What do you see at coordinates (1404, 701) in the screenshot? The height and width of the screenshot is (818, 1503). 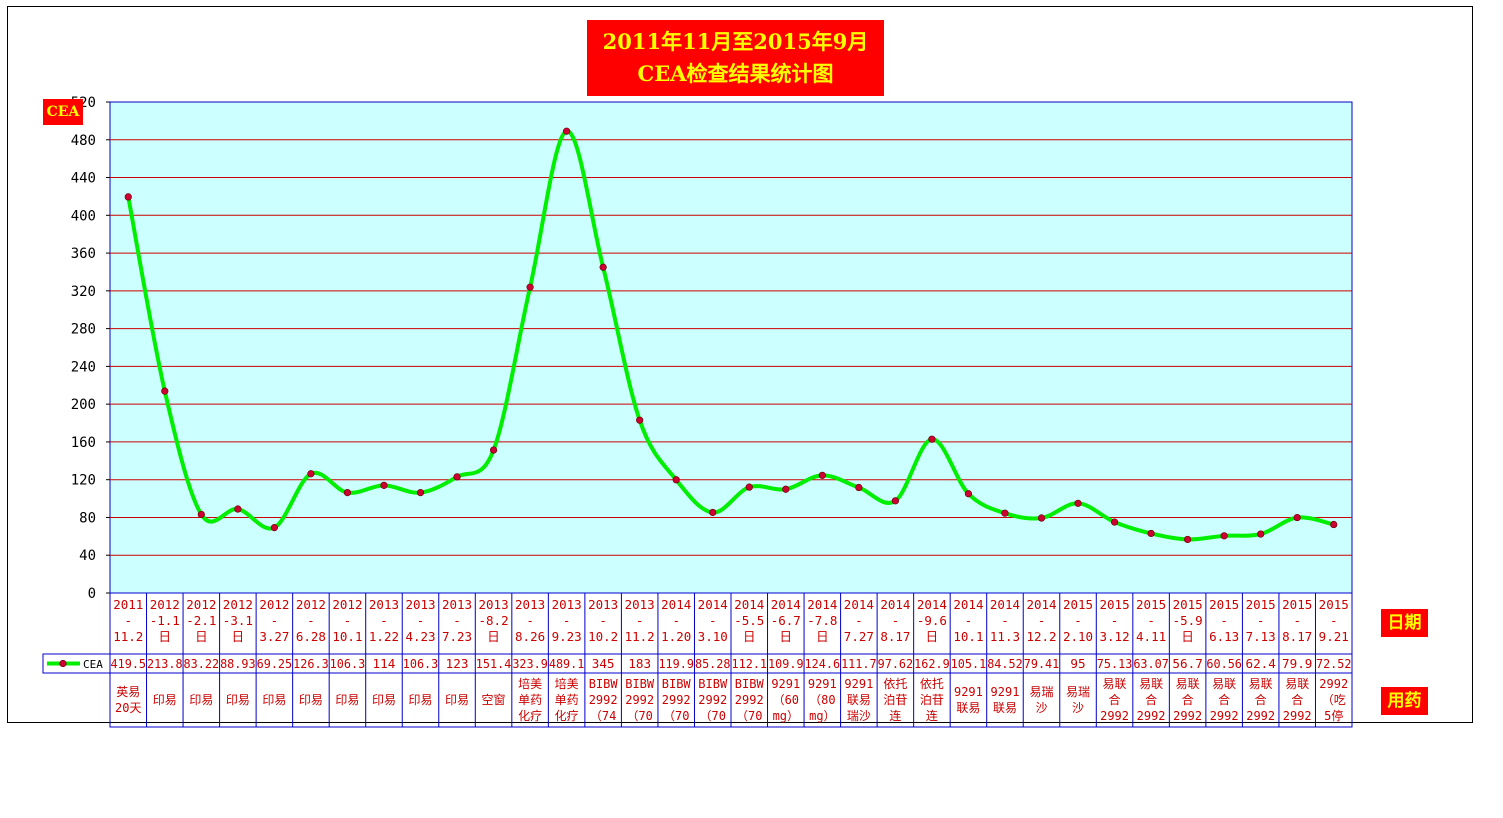 I see `drug-row-label: 用药` at bounding box center [1404, 701].